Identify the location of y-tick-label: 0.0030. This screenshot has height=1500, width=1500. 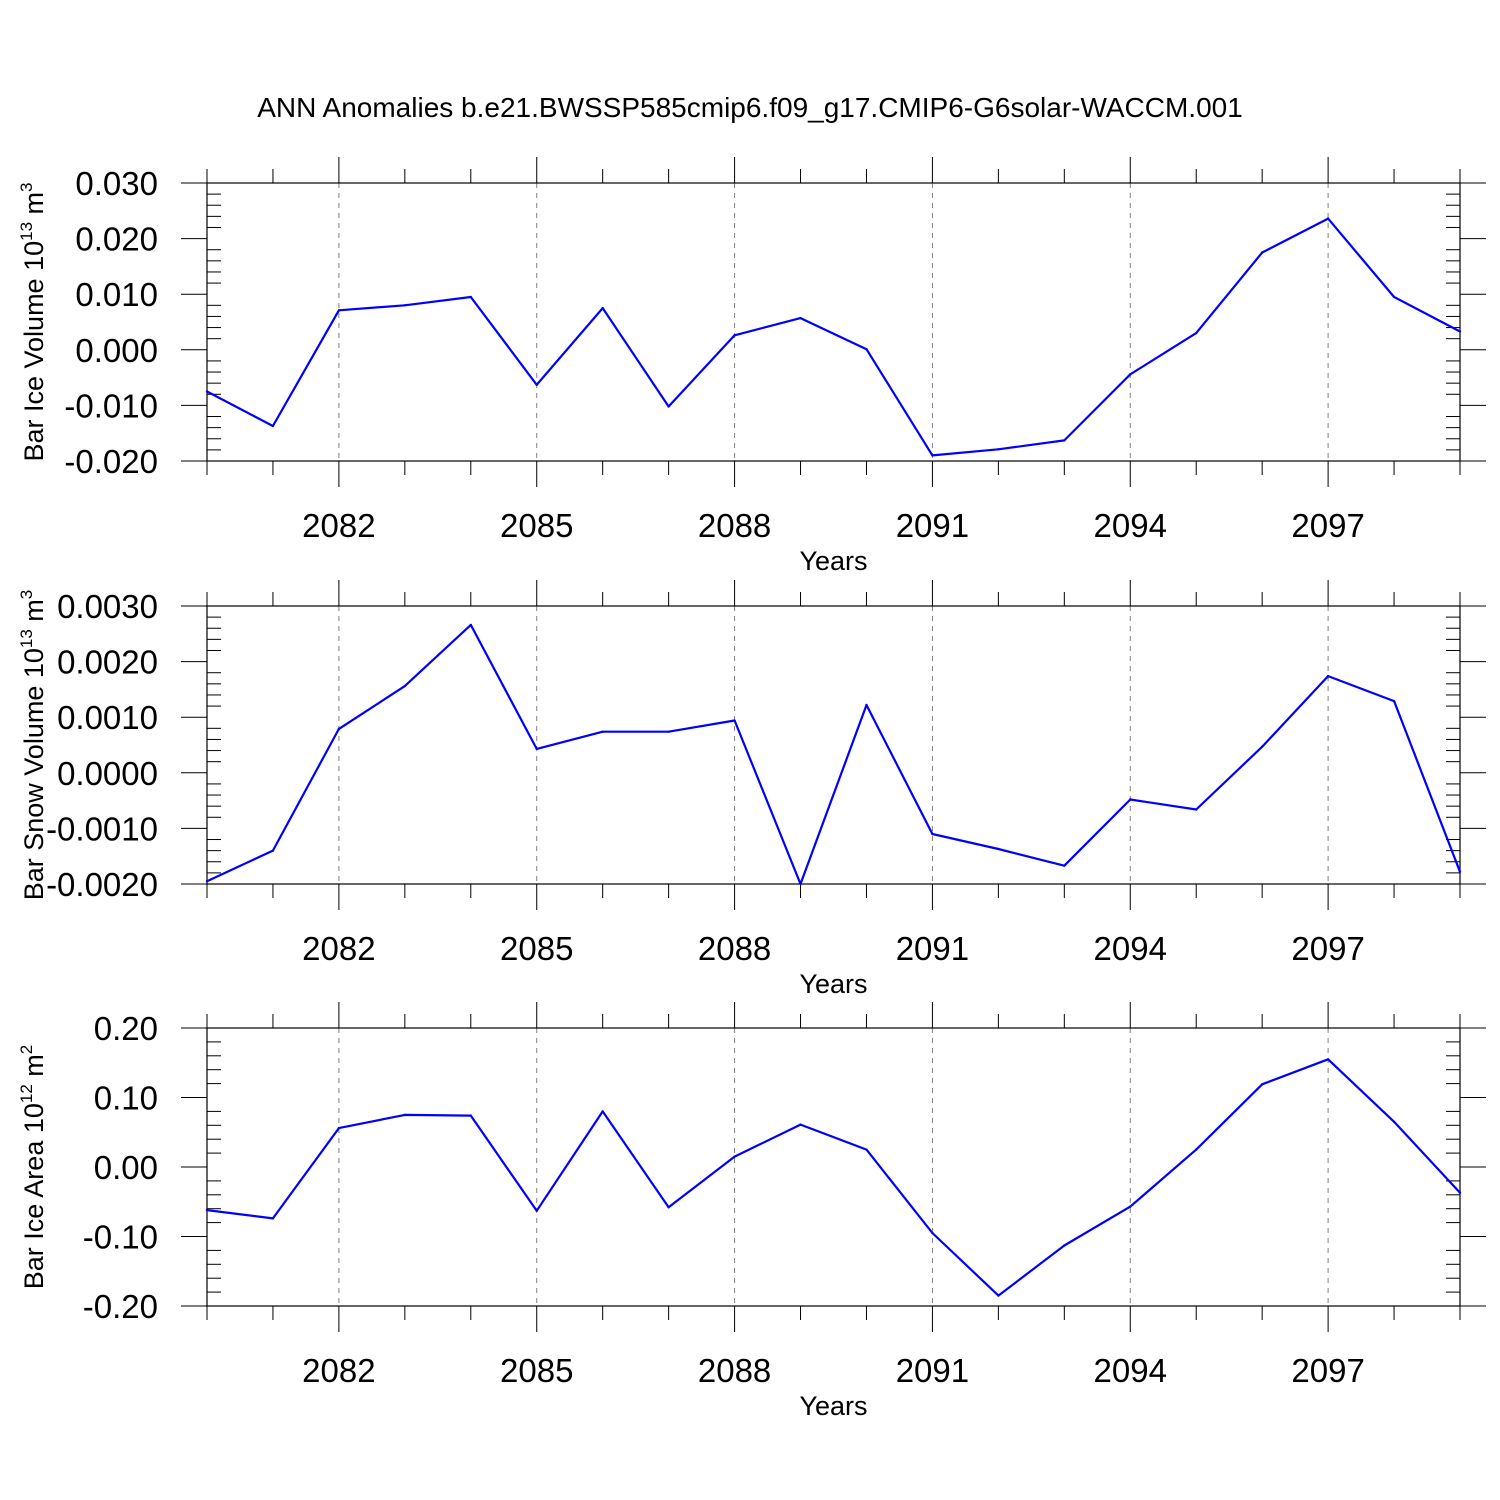
(107, 606).